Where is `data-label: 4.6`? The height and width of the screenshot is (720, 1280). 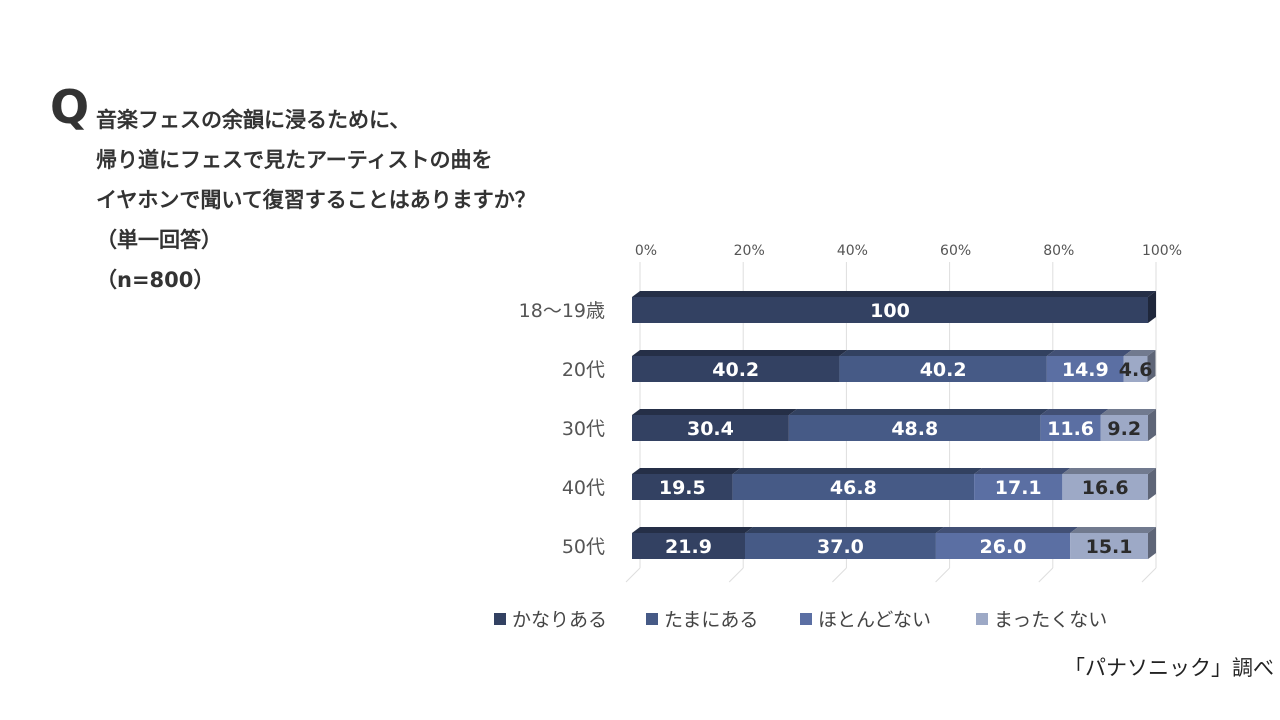 data-label: 4.6 is located at coordinates (1136, 370).